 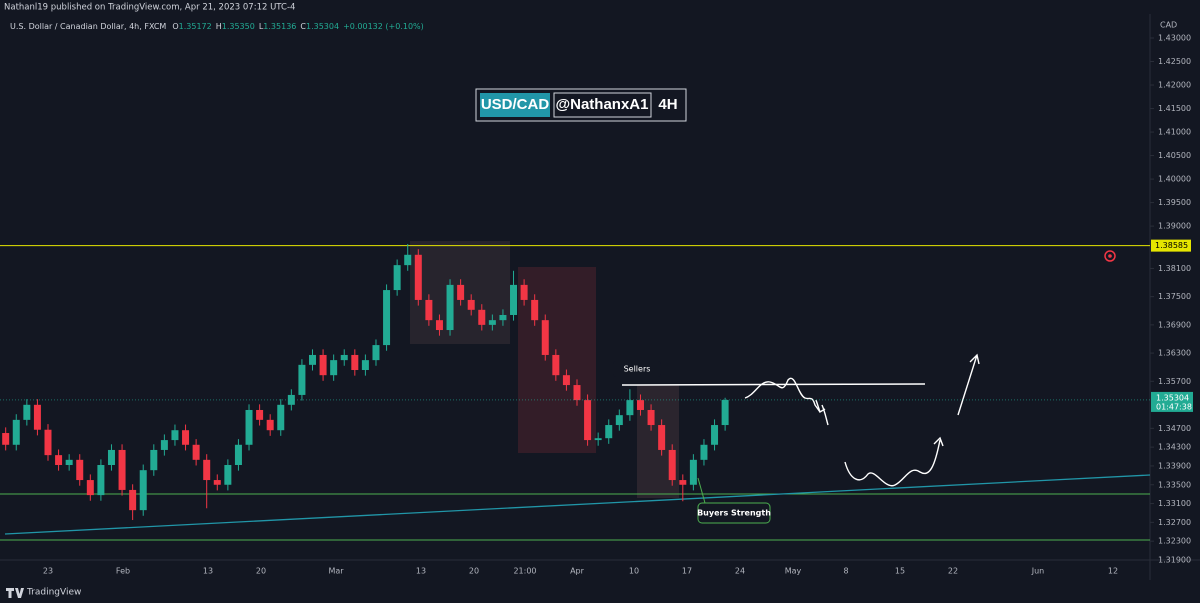 What do you see at coordinates (1174, 268) in the screenshot?
I see `y-tick-label: 1.38100` at bounding box center [1174, 268].